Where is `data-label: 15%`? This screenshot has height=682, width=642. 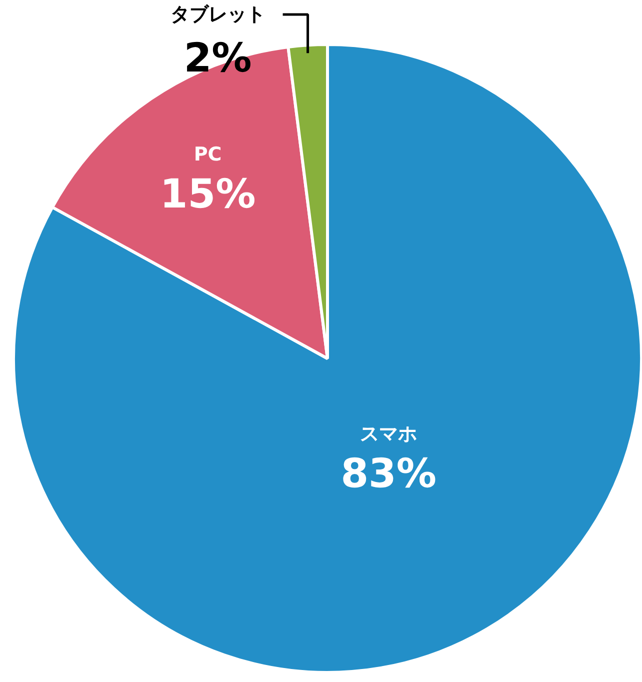
data-label: 15% is located at coordinates (208, 194).